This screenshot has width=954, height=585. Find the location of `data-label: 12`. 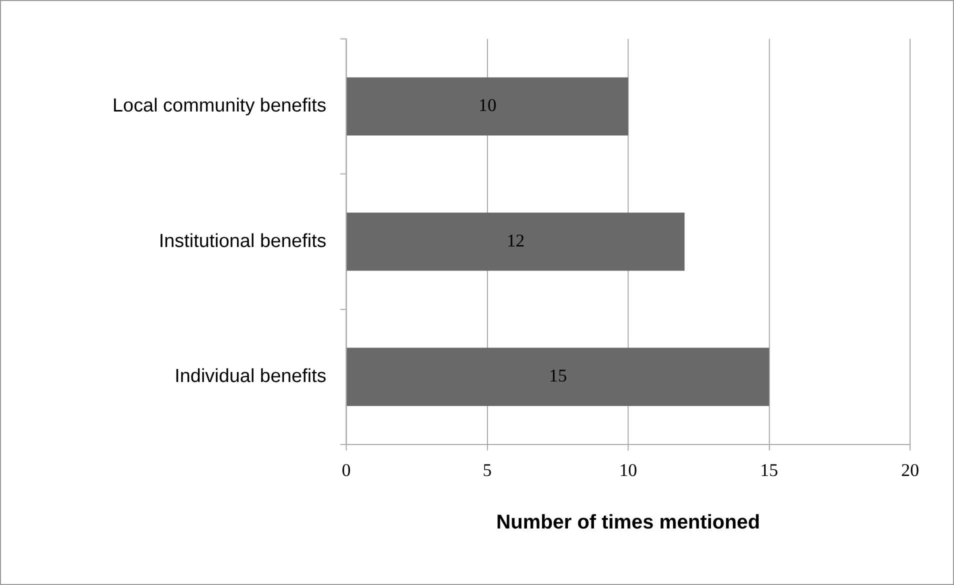

data-label: 12 is located at coordinates (515, 240).